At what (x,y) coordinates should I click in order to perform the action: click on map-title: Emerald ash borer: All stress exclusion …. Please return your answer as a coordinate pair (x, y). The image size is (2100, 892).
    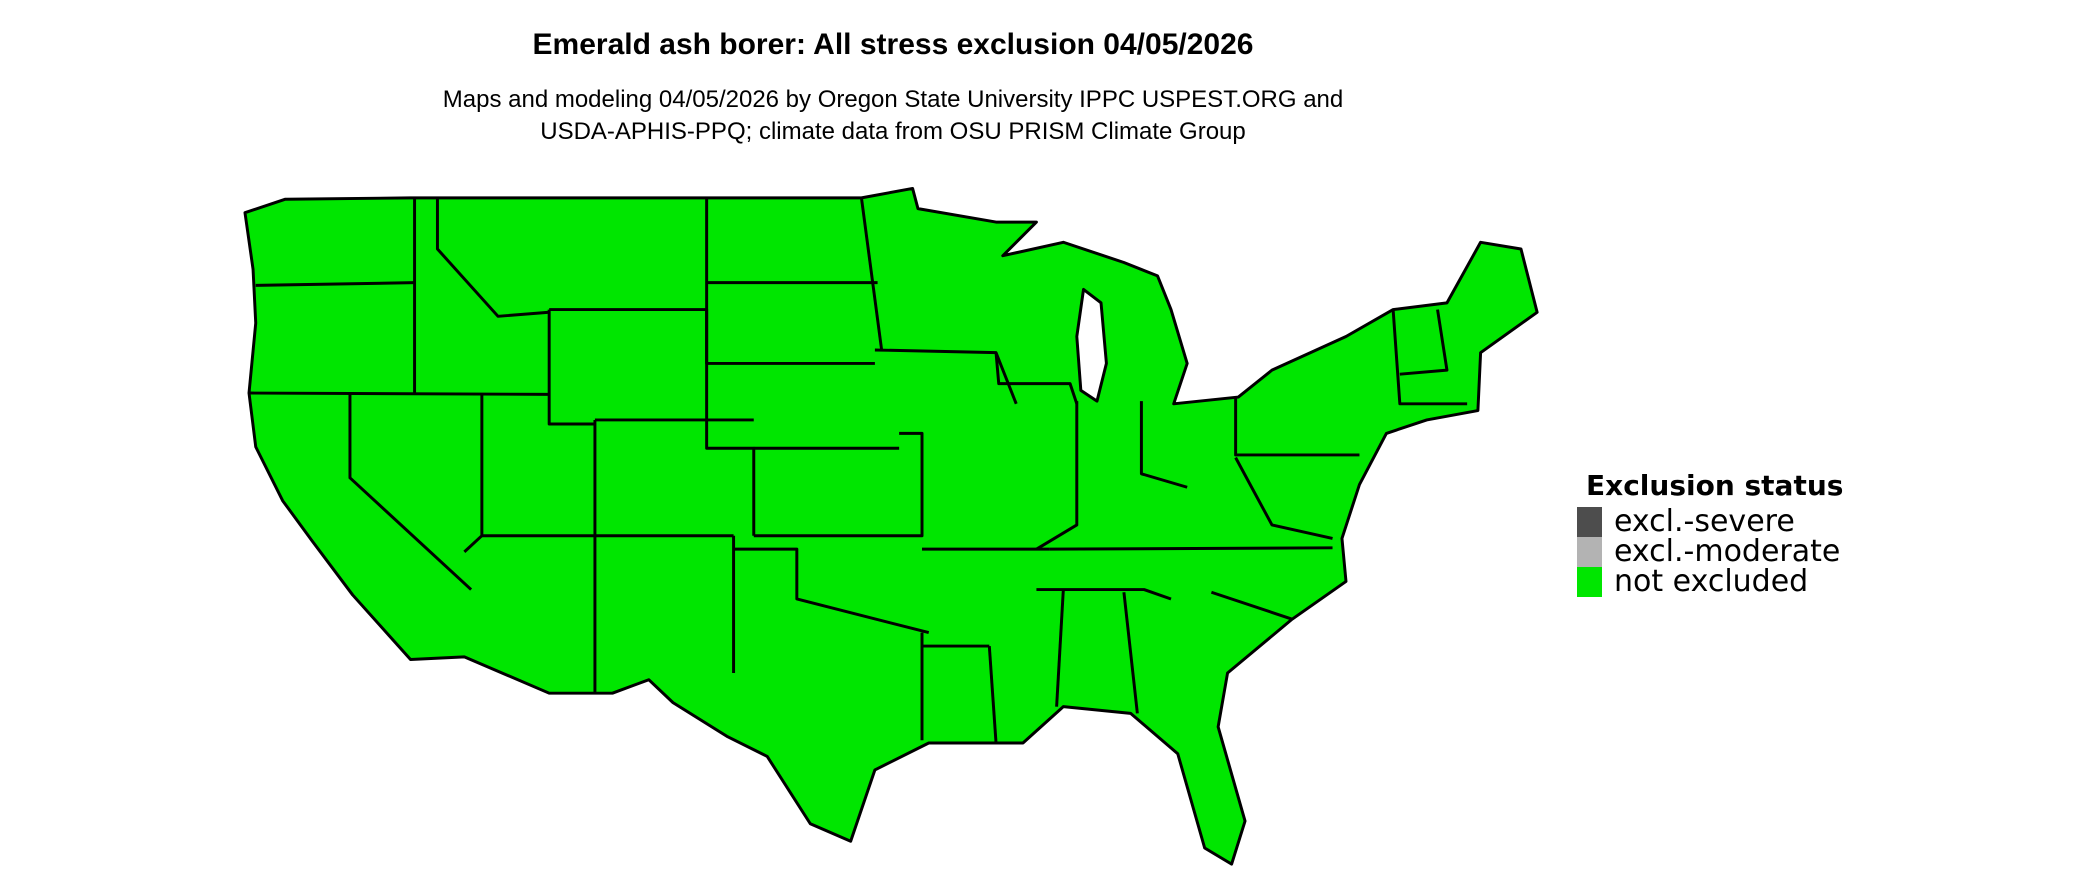
    Looking at the image, I should click on (893, 44).